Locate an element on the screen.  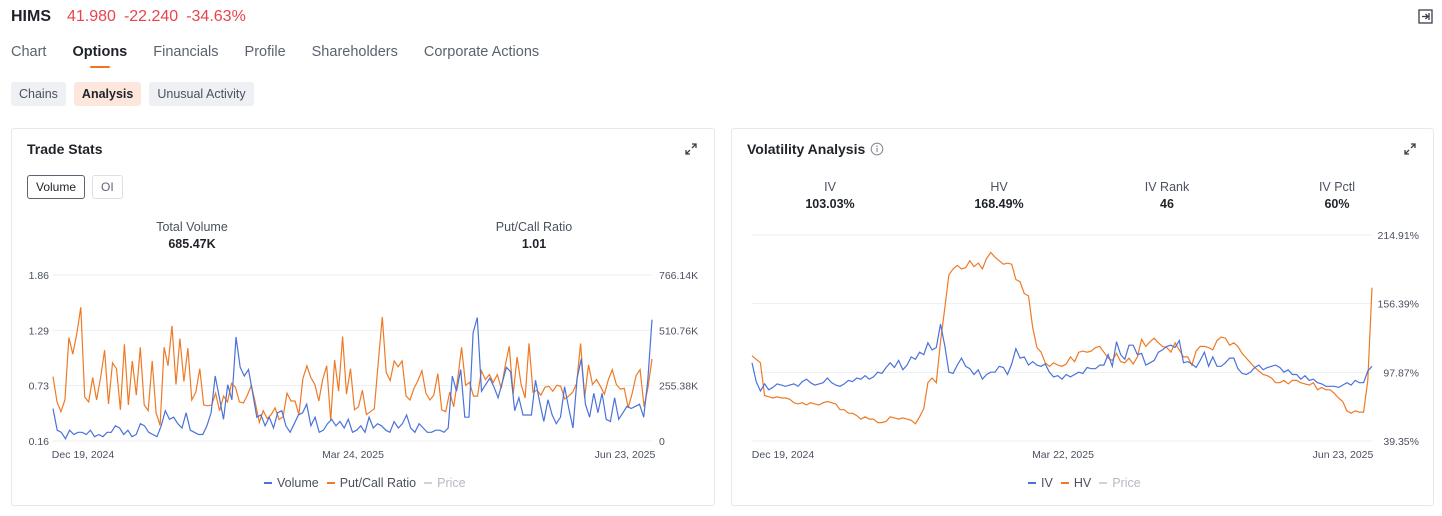
put-call-ratio-value: 1.01 is located at coordinates (534, 244).